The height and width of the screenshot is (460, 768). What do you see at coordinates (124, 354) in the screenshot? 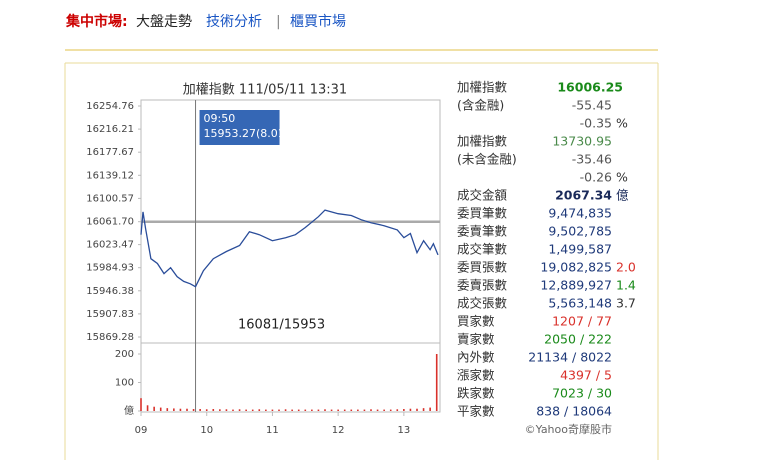
I see `y-tick-label: 200` at bounding box center [124, 354].